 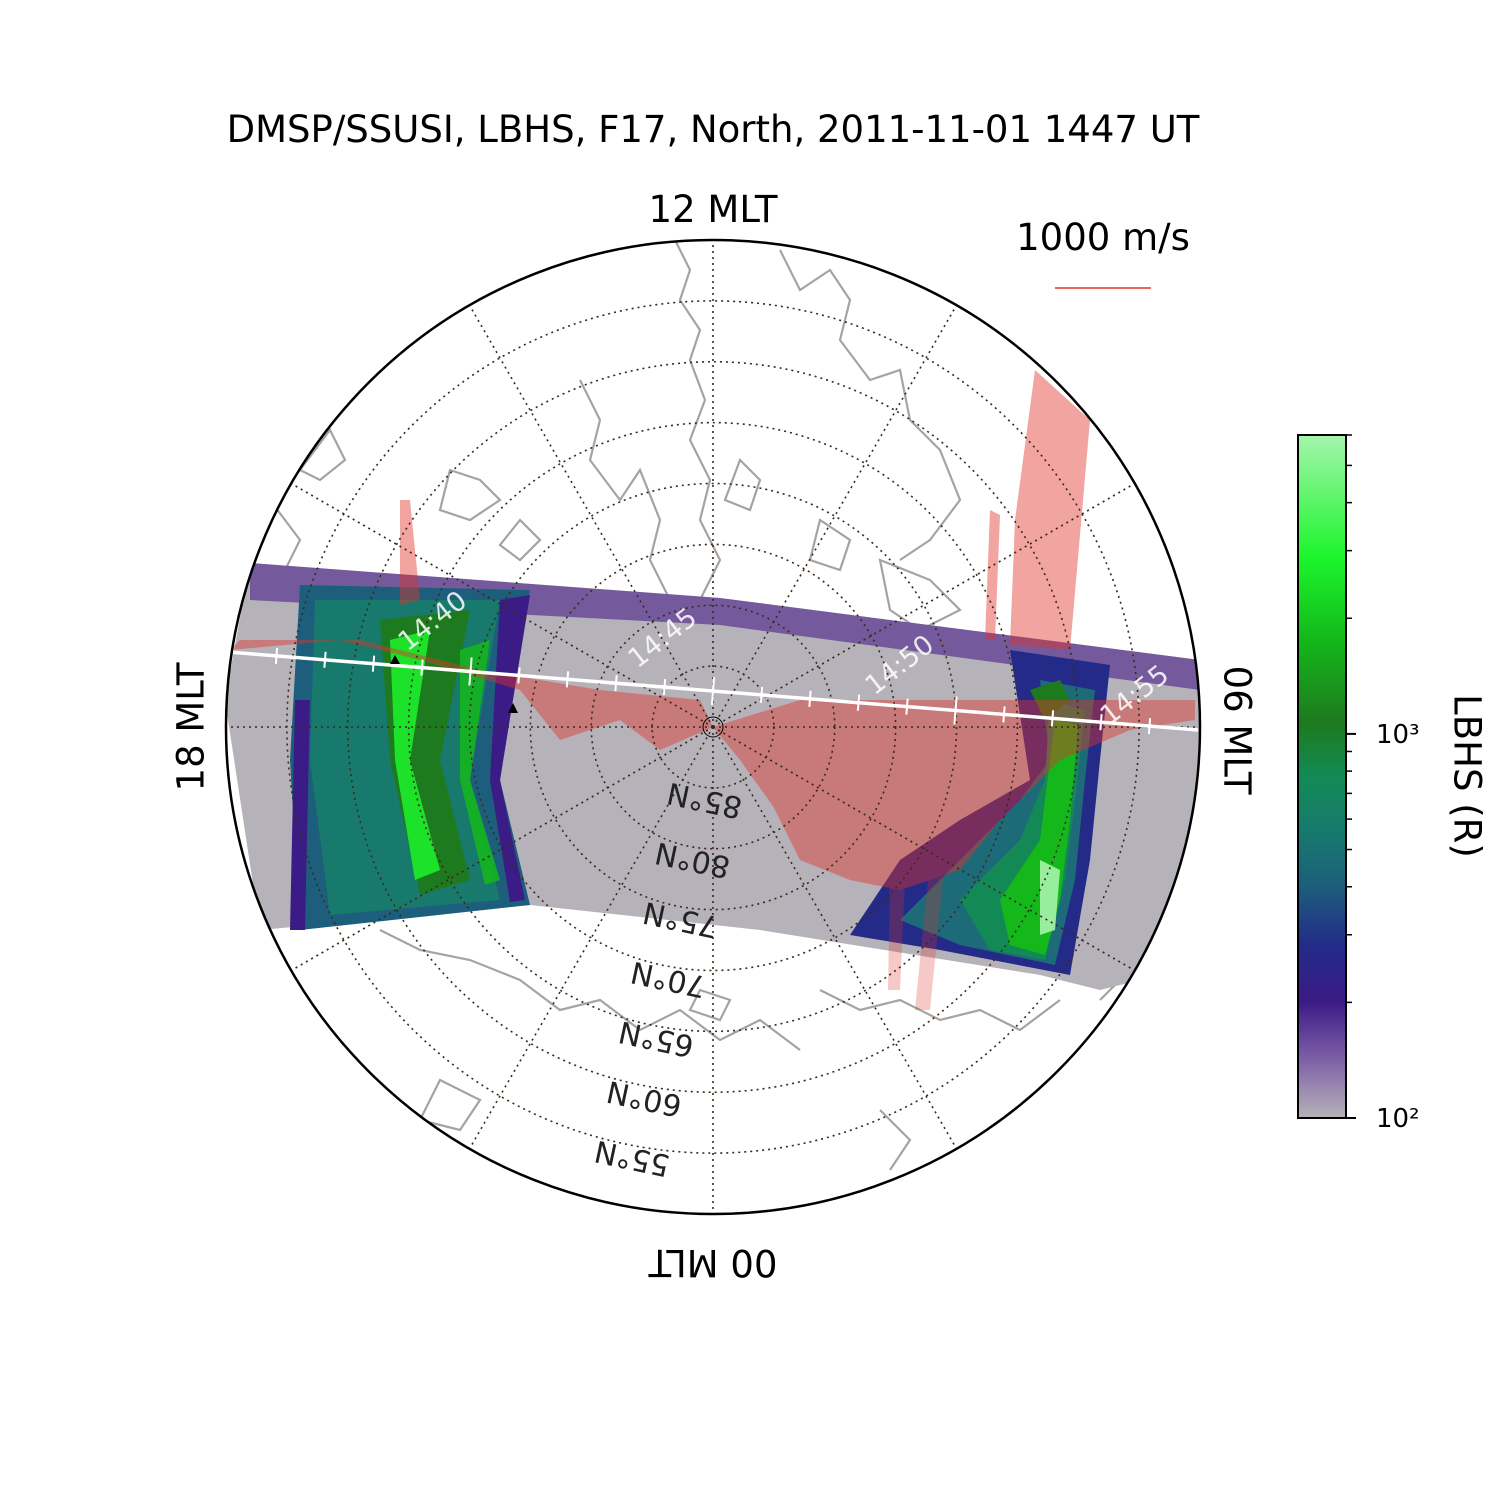 I want to click on colorbar-tick-label: 10³, so click(x=1398, y=735).